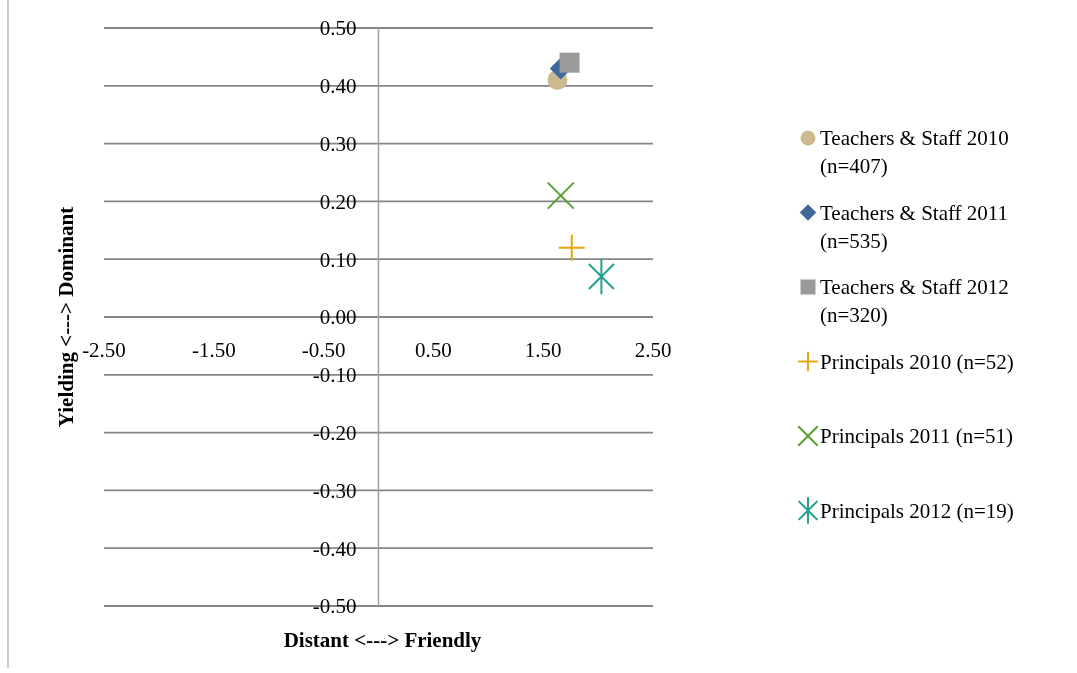 The height and width of the screenshot is (673, 1077). What do you see at coordinates (433, 350) in the screenshot?
I see `x-tick-label: 0.50` at bounding box center [433, 350].